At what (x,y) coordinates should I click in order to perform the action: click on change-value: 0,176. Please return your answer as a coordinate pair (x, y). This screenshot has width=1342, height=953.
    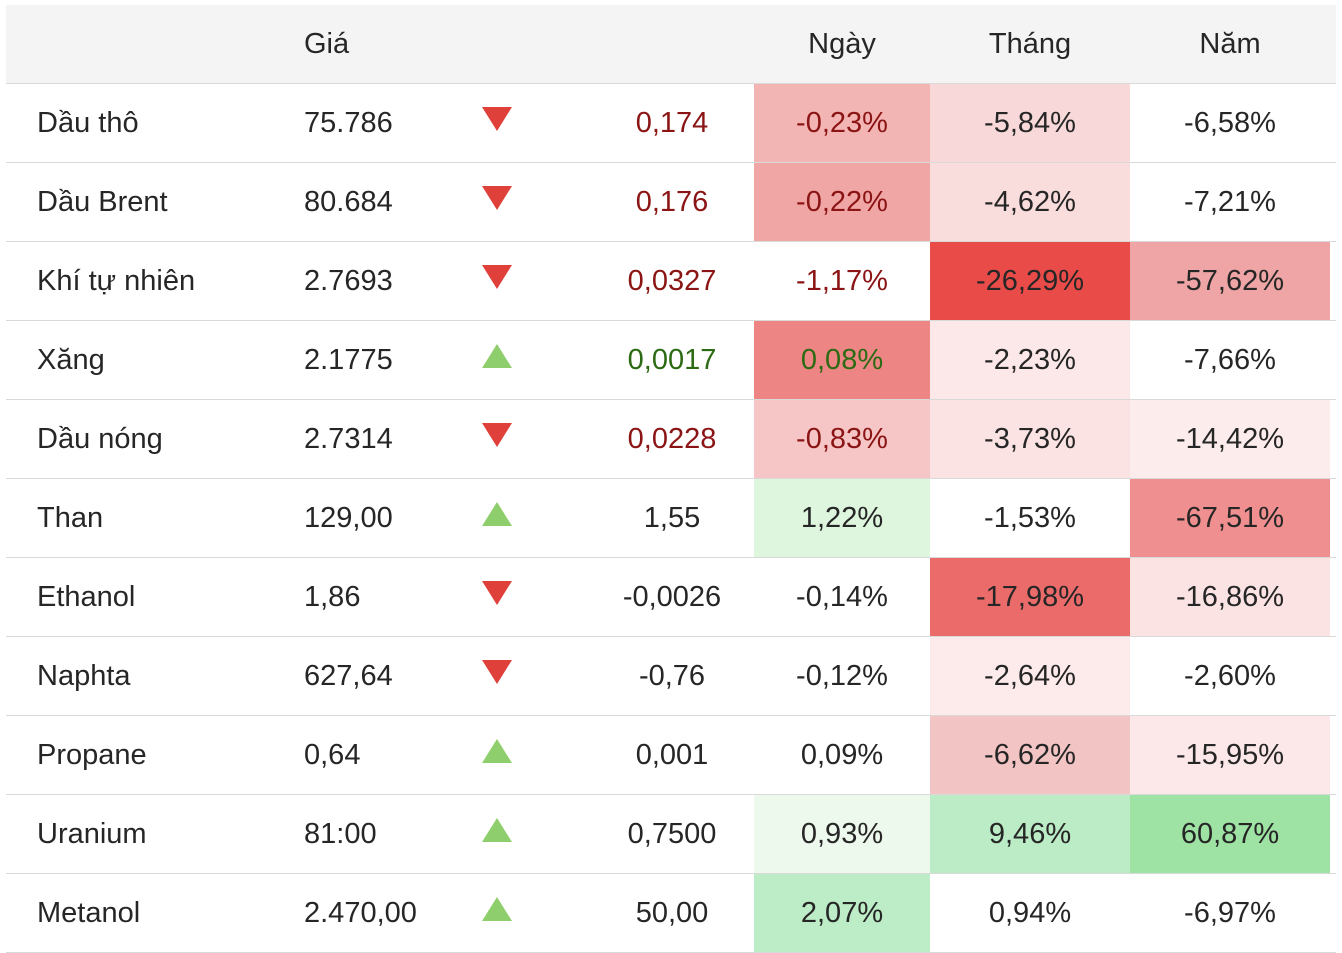
    Looking at the image, I should click on (672, 201).